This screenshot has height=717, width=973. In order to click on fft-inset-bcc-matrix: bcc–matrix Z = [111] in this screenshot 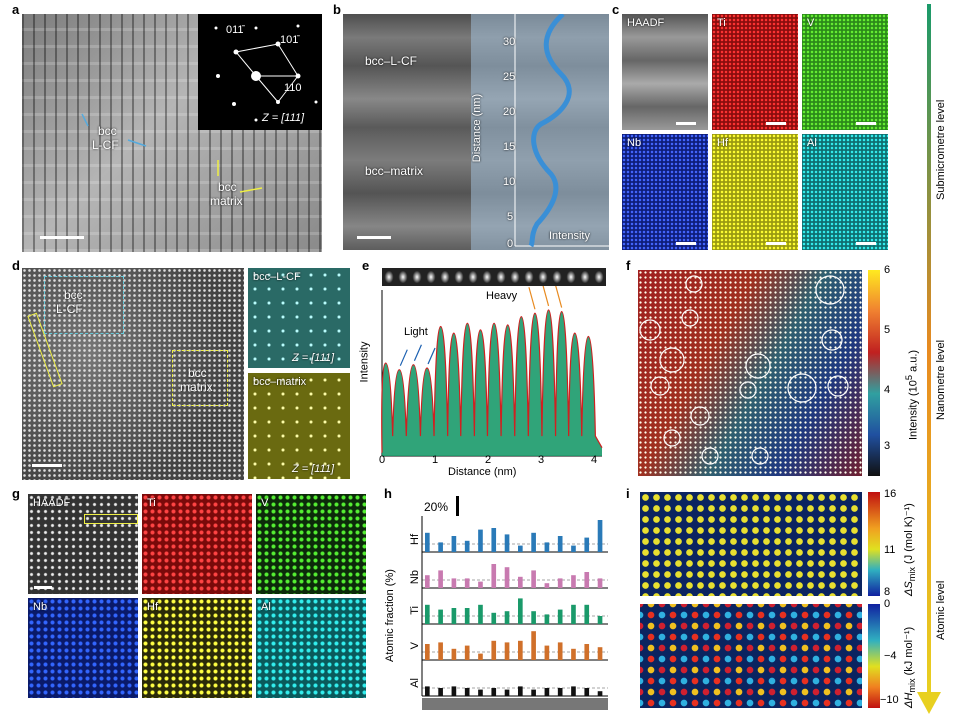, I will do `click(299, 426)`.